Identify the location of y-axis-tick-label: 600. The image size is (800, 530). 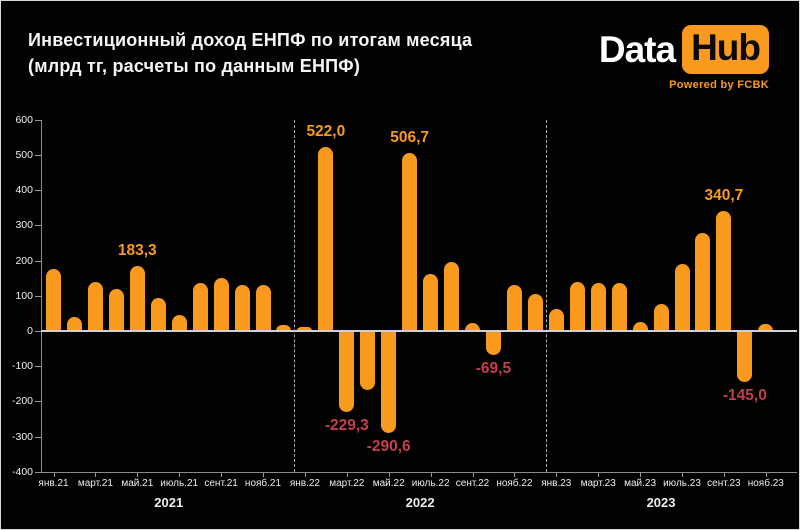
(24, 119).